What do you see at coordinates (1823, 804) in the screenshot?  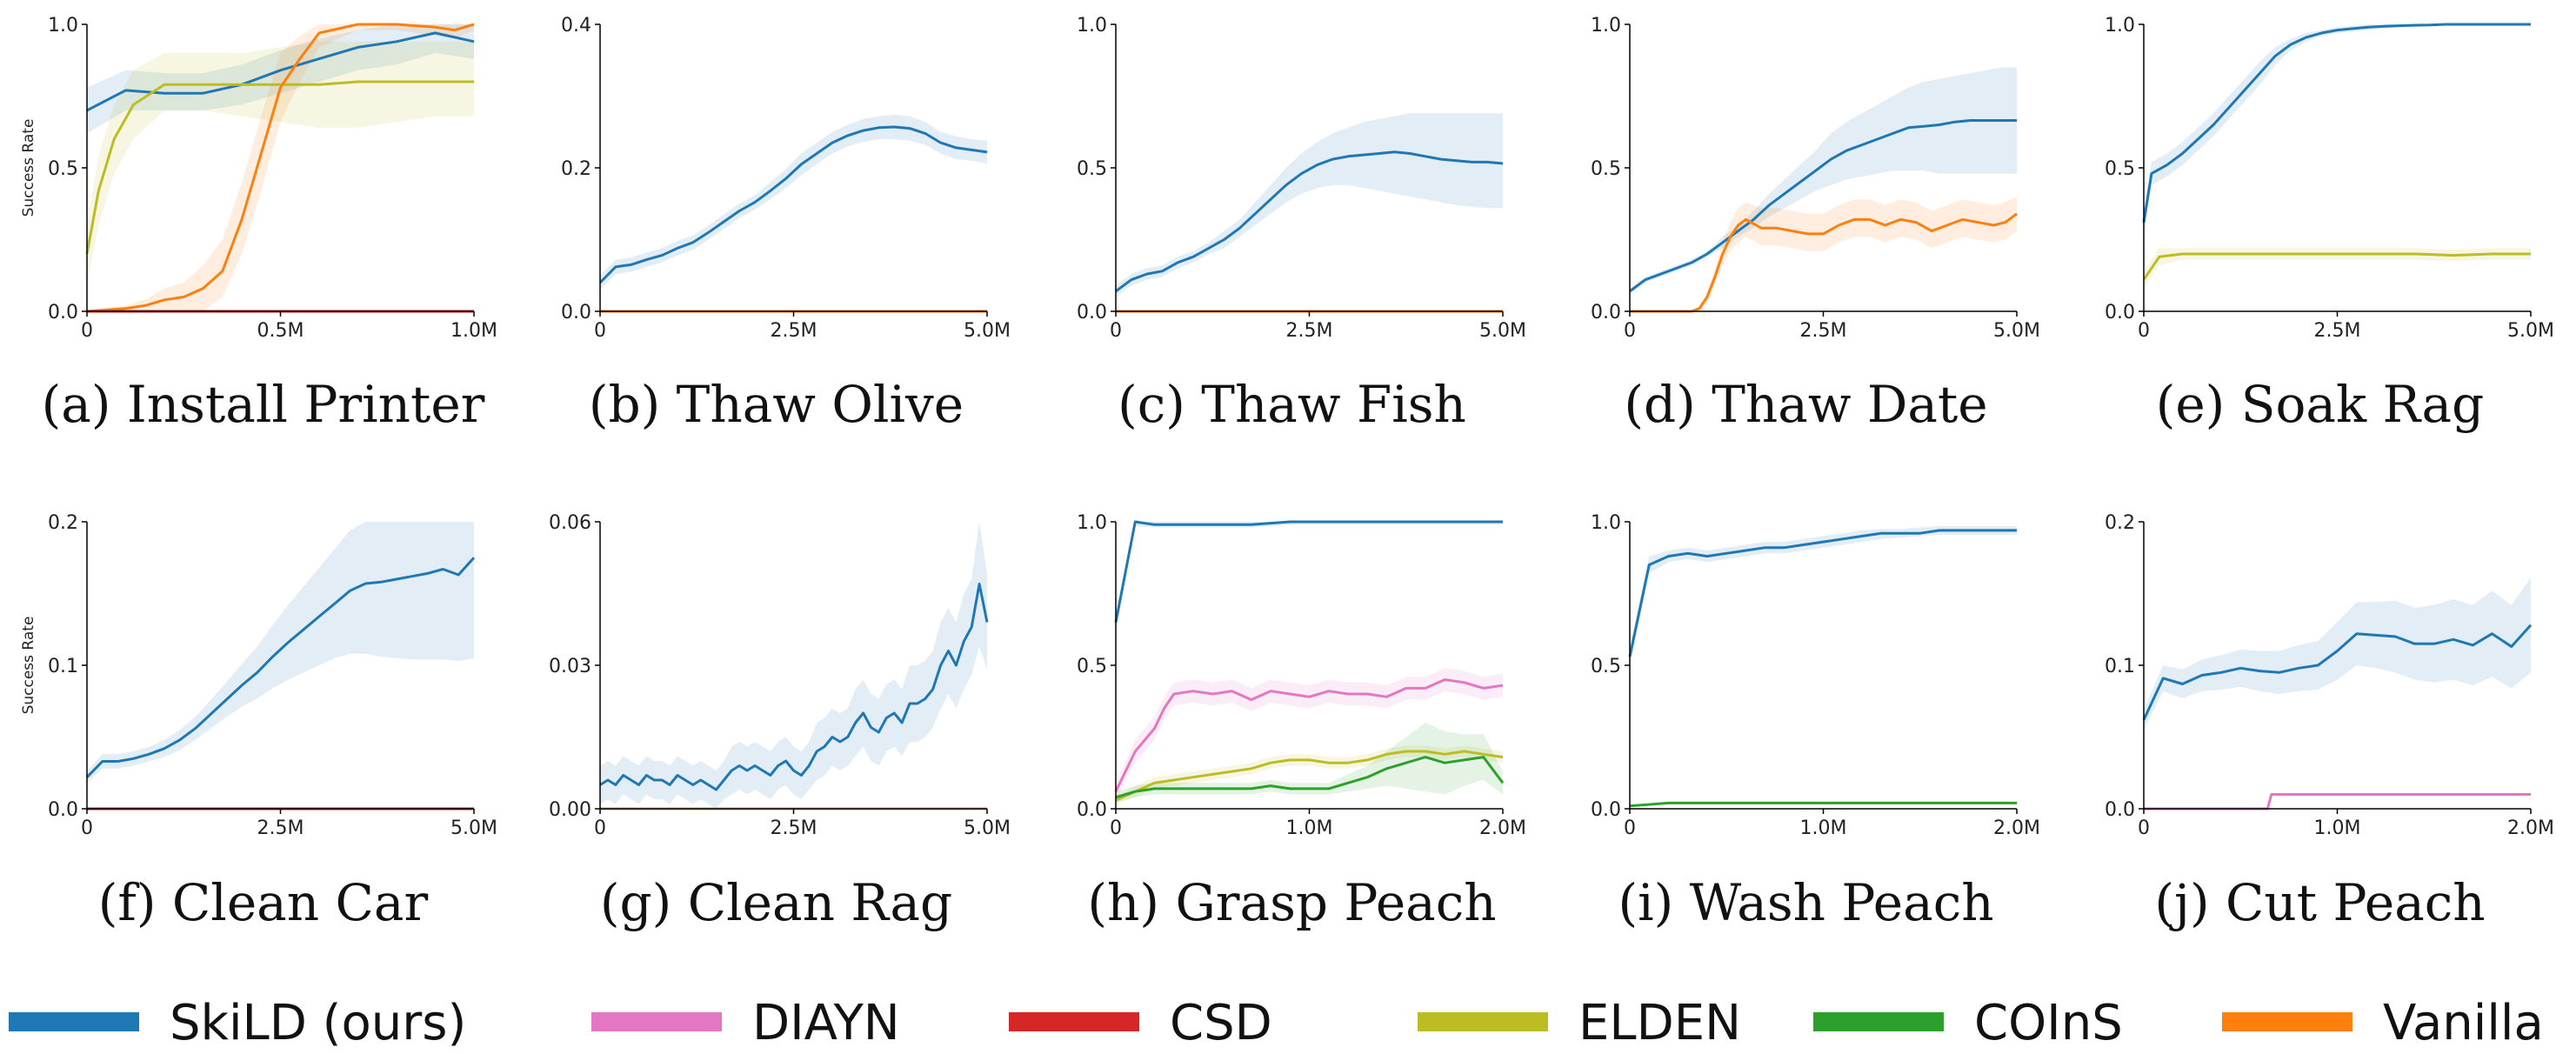 I see `line-coins` at bounding box center [1823, 804].